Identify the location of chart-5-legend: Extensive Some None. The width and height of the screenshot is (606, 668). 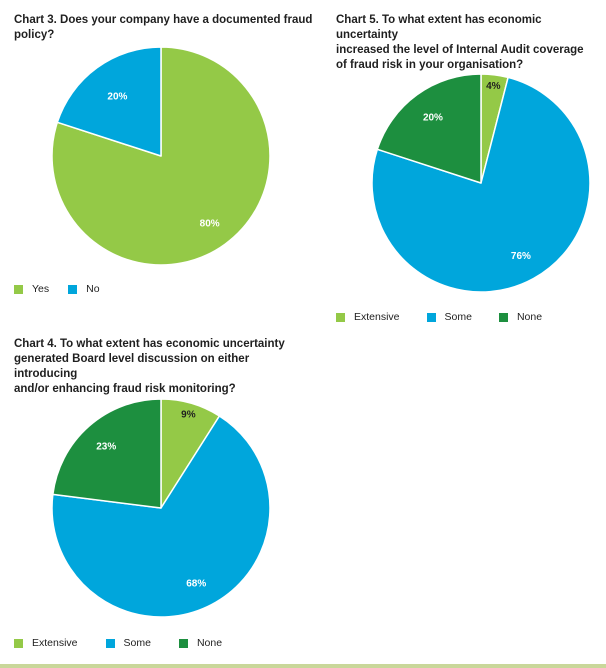
(452, 317).